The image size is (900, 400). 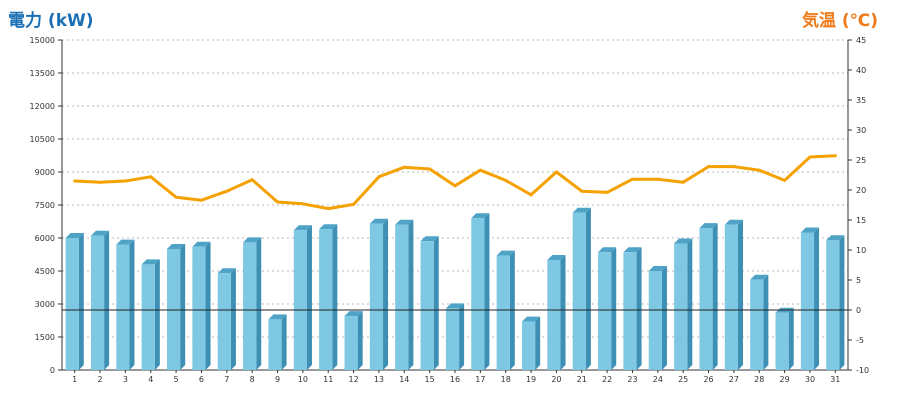 I want to click on x-axis-tick-label: 18, so click(x=506, y=379).